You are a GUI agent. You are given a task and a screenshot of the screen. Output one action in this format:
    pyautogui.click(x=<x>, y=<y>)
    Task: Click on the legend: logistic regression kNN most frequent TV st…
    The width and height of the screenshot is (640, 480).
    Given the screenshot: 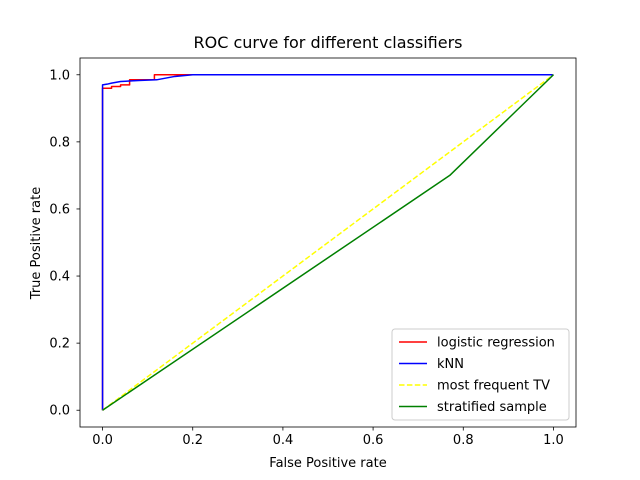 What is the action you would take?
    pyautogui.click(x=480, y=374)
    